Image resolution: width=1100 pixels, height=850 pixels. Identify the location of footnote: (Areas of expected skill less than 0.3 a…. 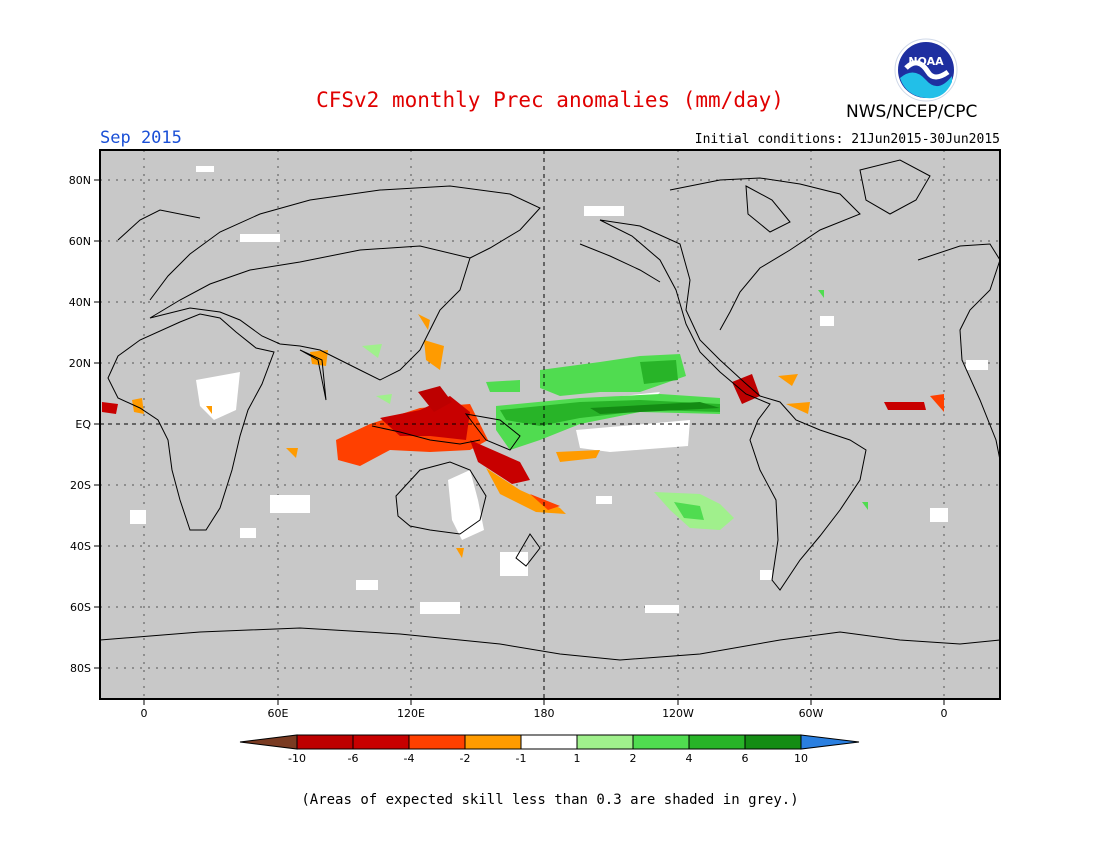
(550, 800).